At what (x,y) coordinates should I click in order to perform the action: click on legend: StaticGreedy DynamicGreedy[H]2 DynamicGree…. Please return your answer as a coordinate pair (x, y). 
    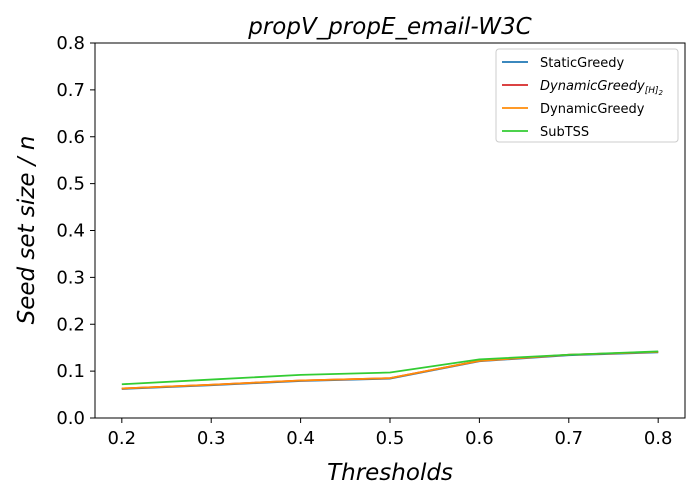
    Looking at the image, I should click on (587, 95).